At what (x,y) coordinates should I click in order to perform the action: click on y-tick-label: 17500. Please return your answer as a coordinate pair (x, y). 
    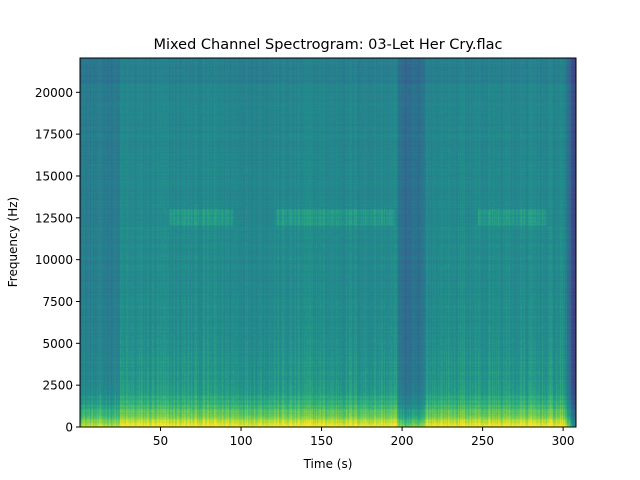
    Looking at the image, I should click on (54, 135).